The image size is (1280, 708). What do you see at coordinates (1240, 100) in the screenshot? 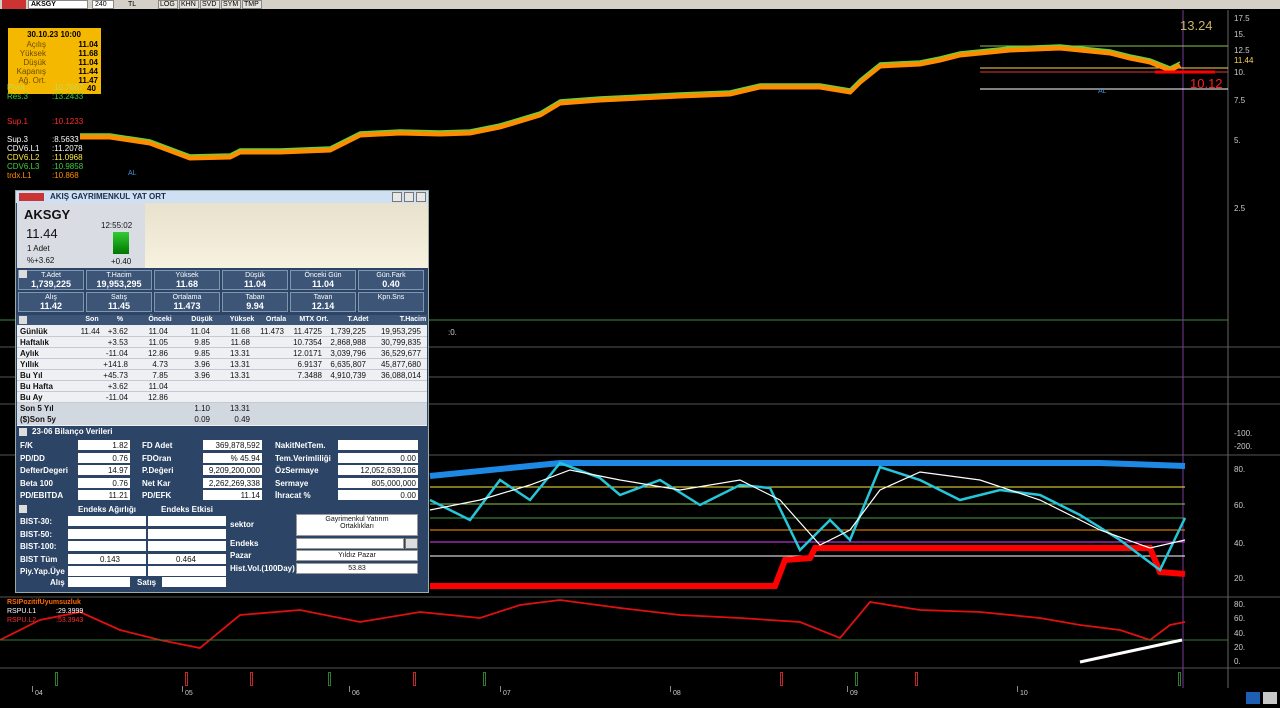
I see `y-axis-label: 7.5` at bounding box center [1240, 100].